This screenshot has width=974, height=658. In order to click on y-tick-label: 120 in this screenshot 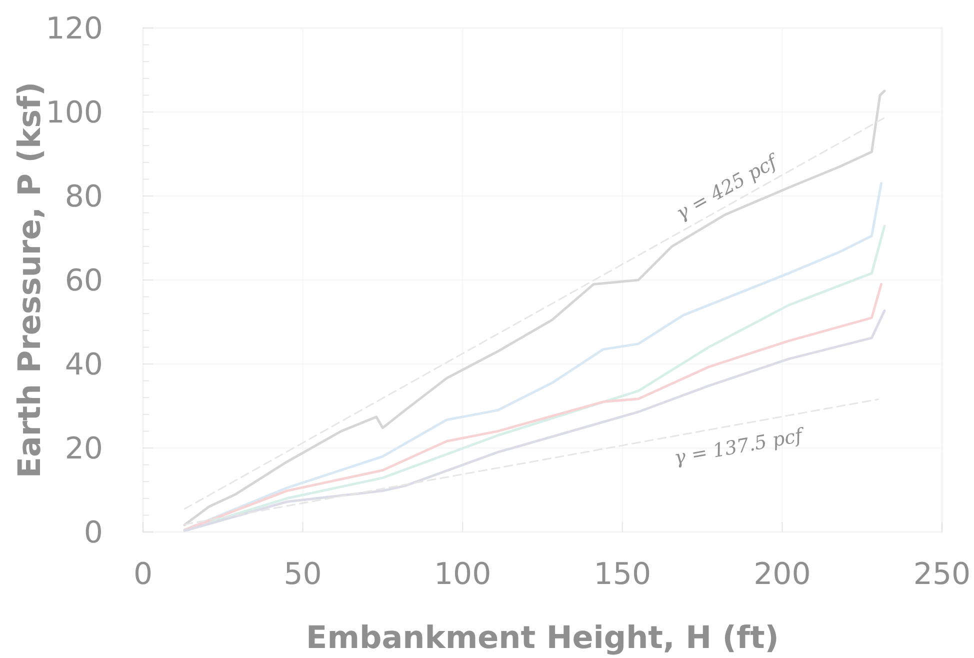, I will do `click(74, 29)`.